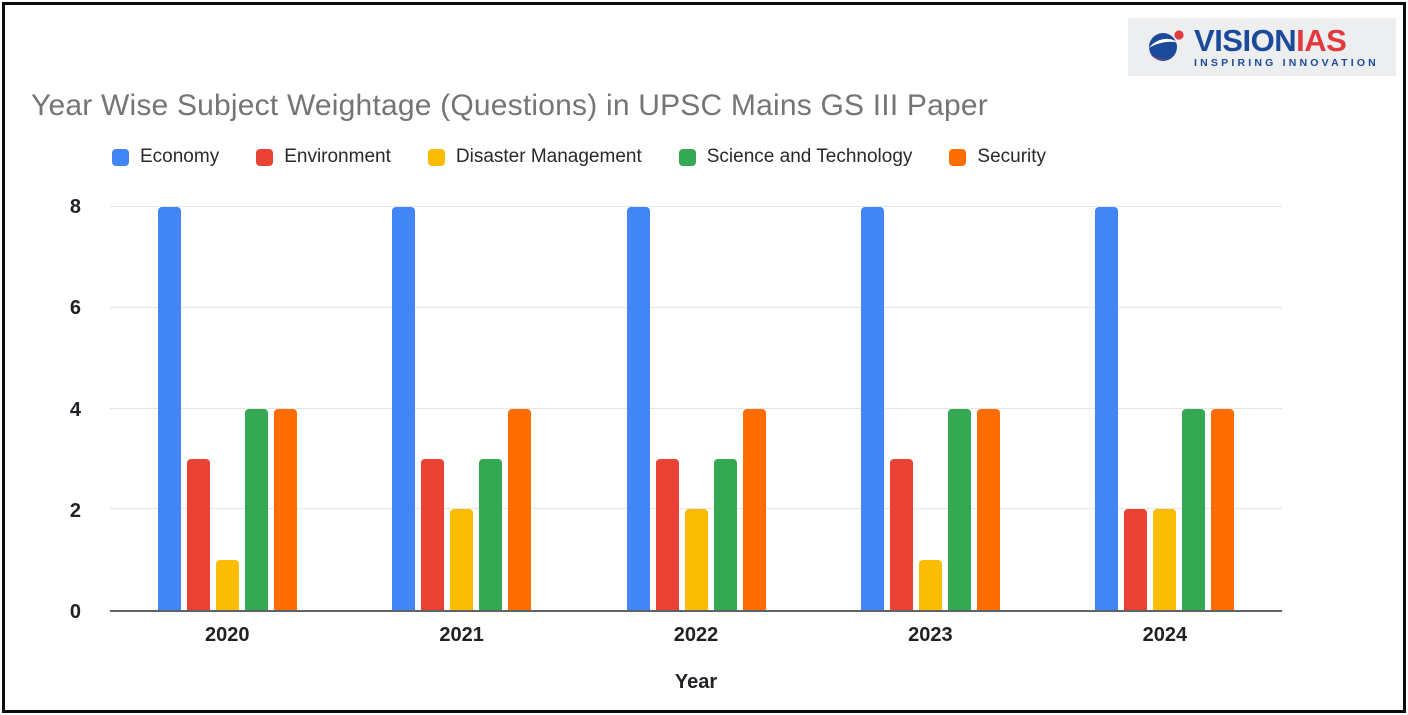 The height and width of the screenshot is (715, 1408). Describe the element at coordinates (462, 559) in the screenshot. I see `bar-disaster-management-2021` at that location.